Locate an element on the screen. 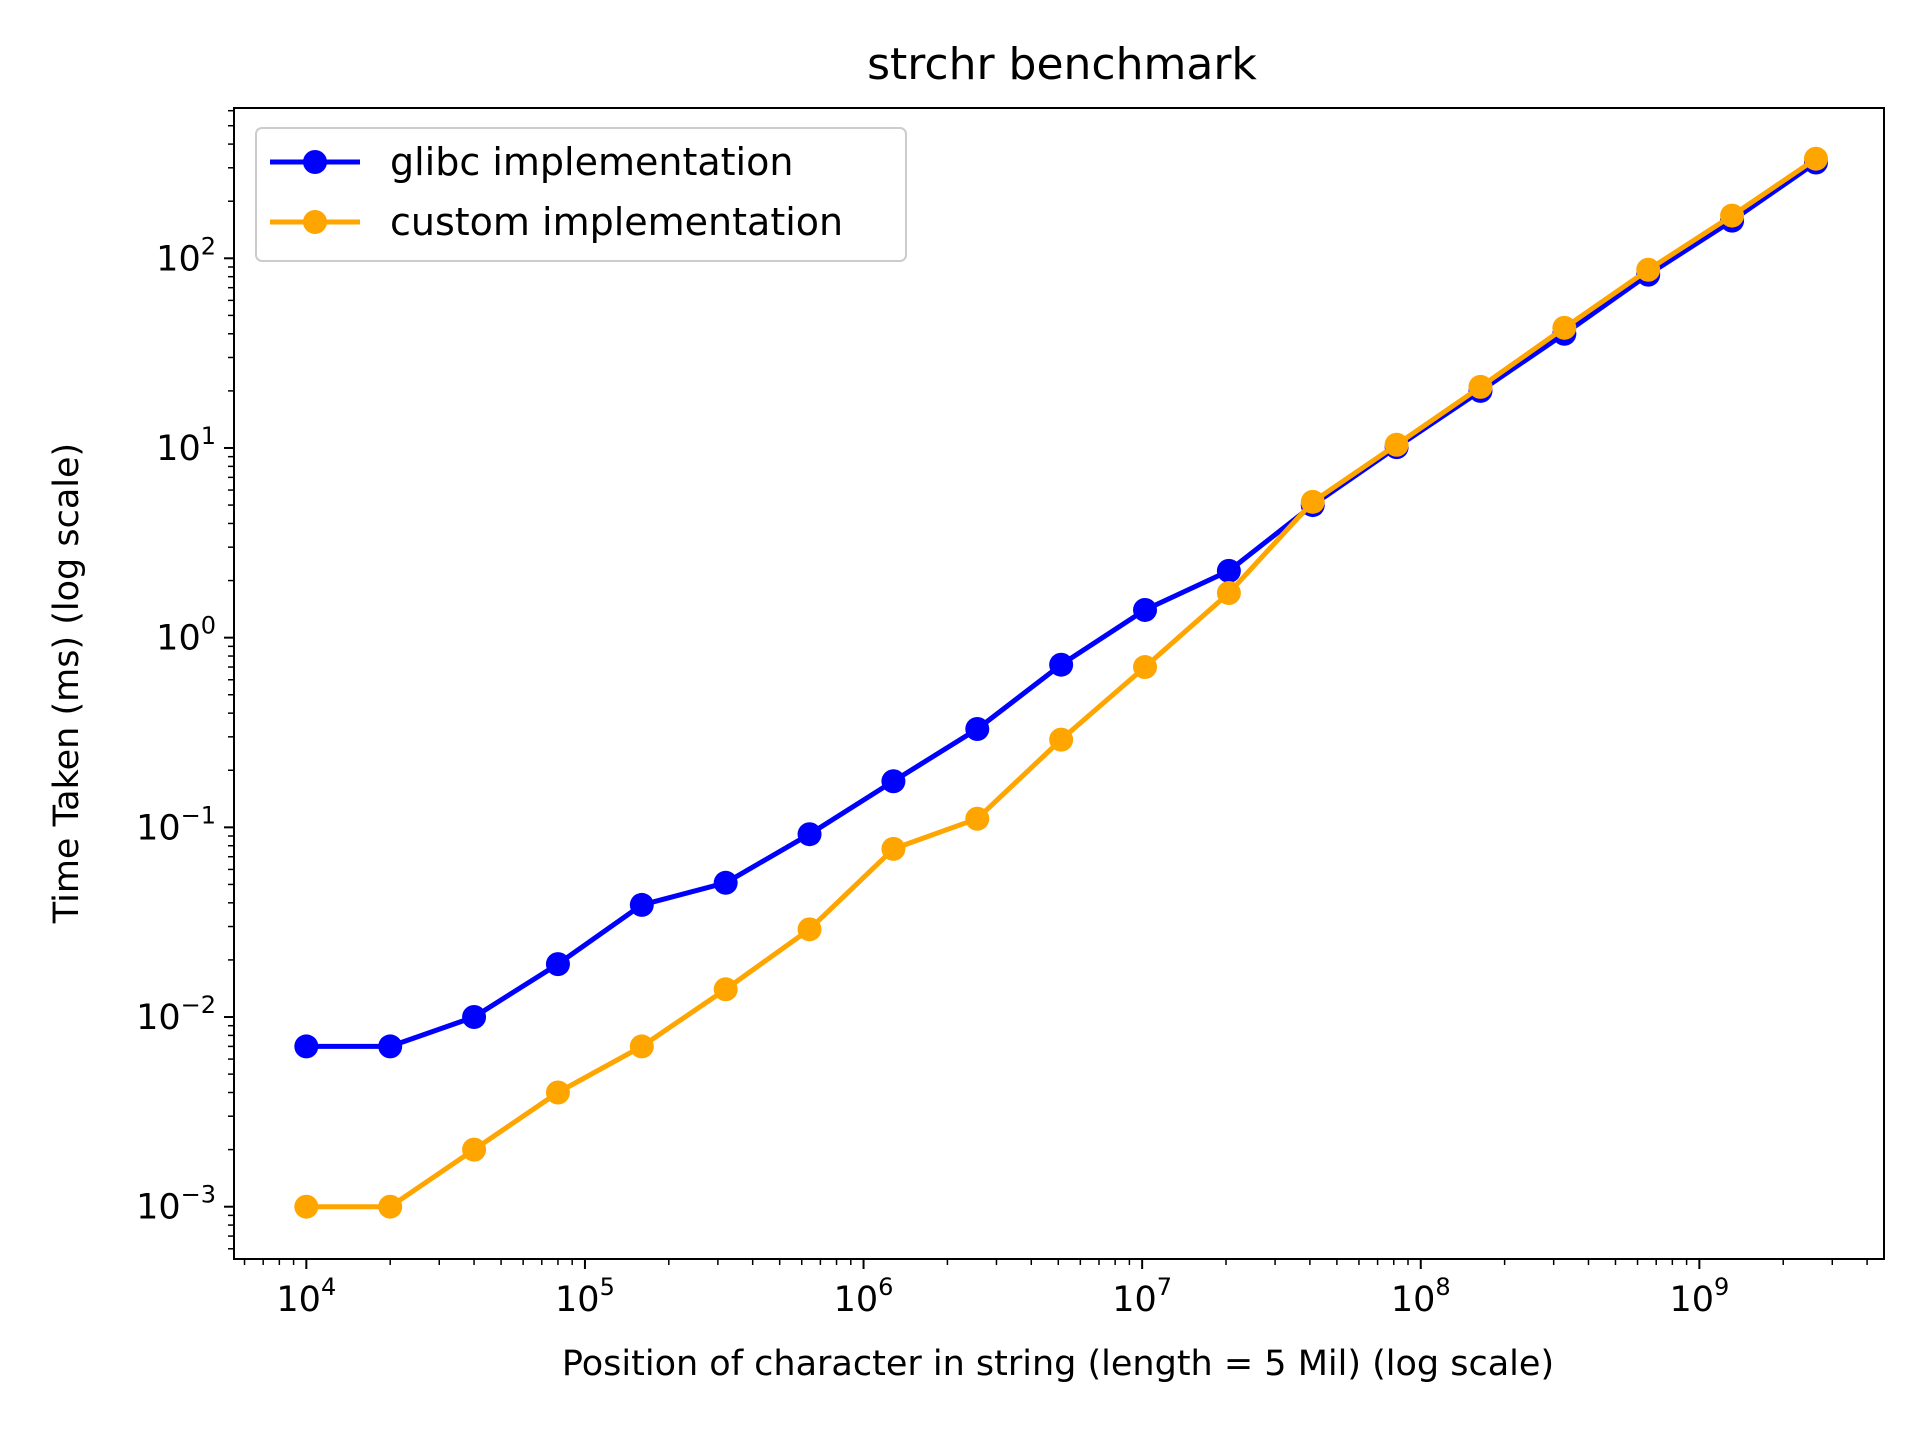  x-tick-label: 10⁹ is located at coordinates (1699, 1296).